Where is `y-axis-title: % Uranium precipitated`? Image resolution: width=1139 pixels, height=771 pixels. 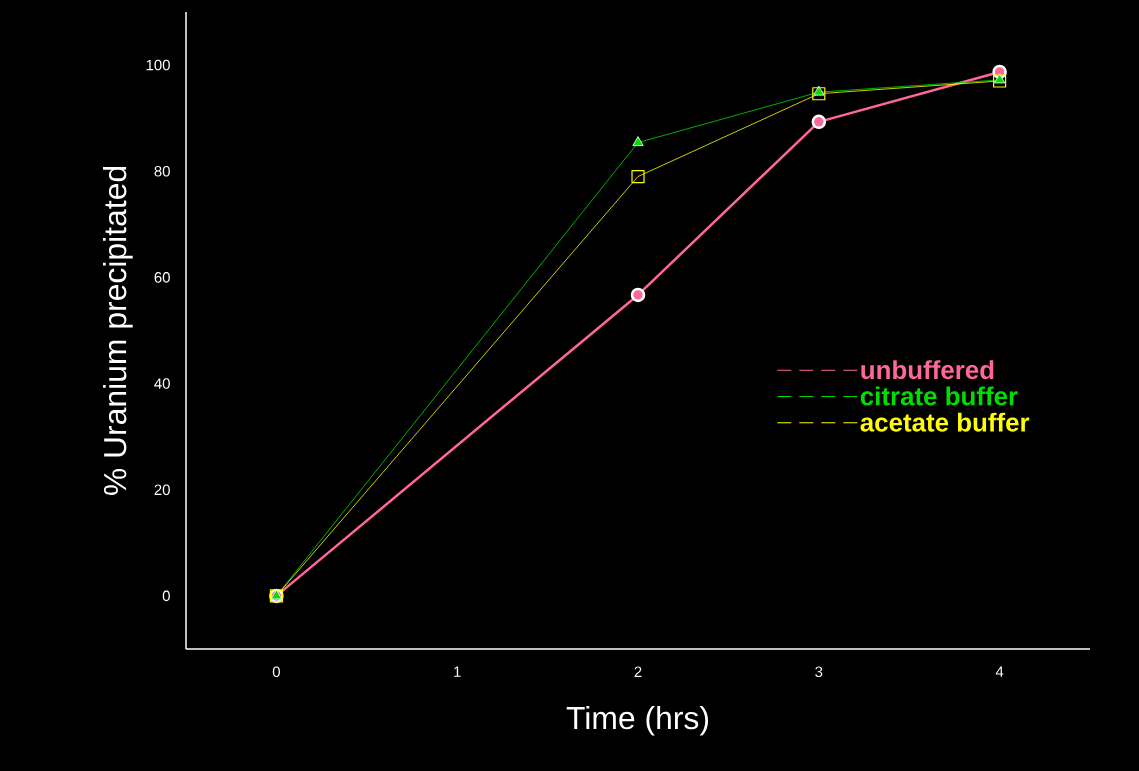
y-axis-title: % Uranium precipitated is located at coordinates (118, 331).